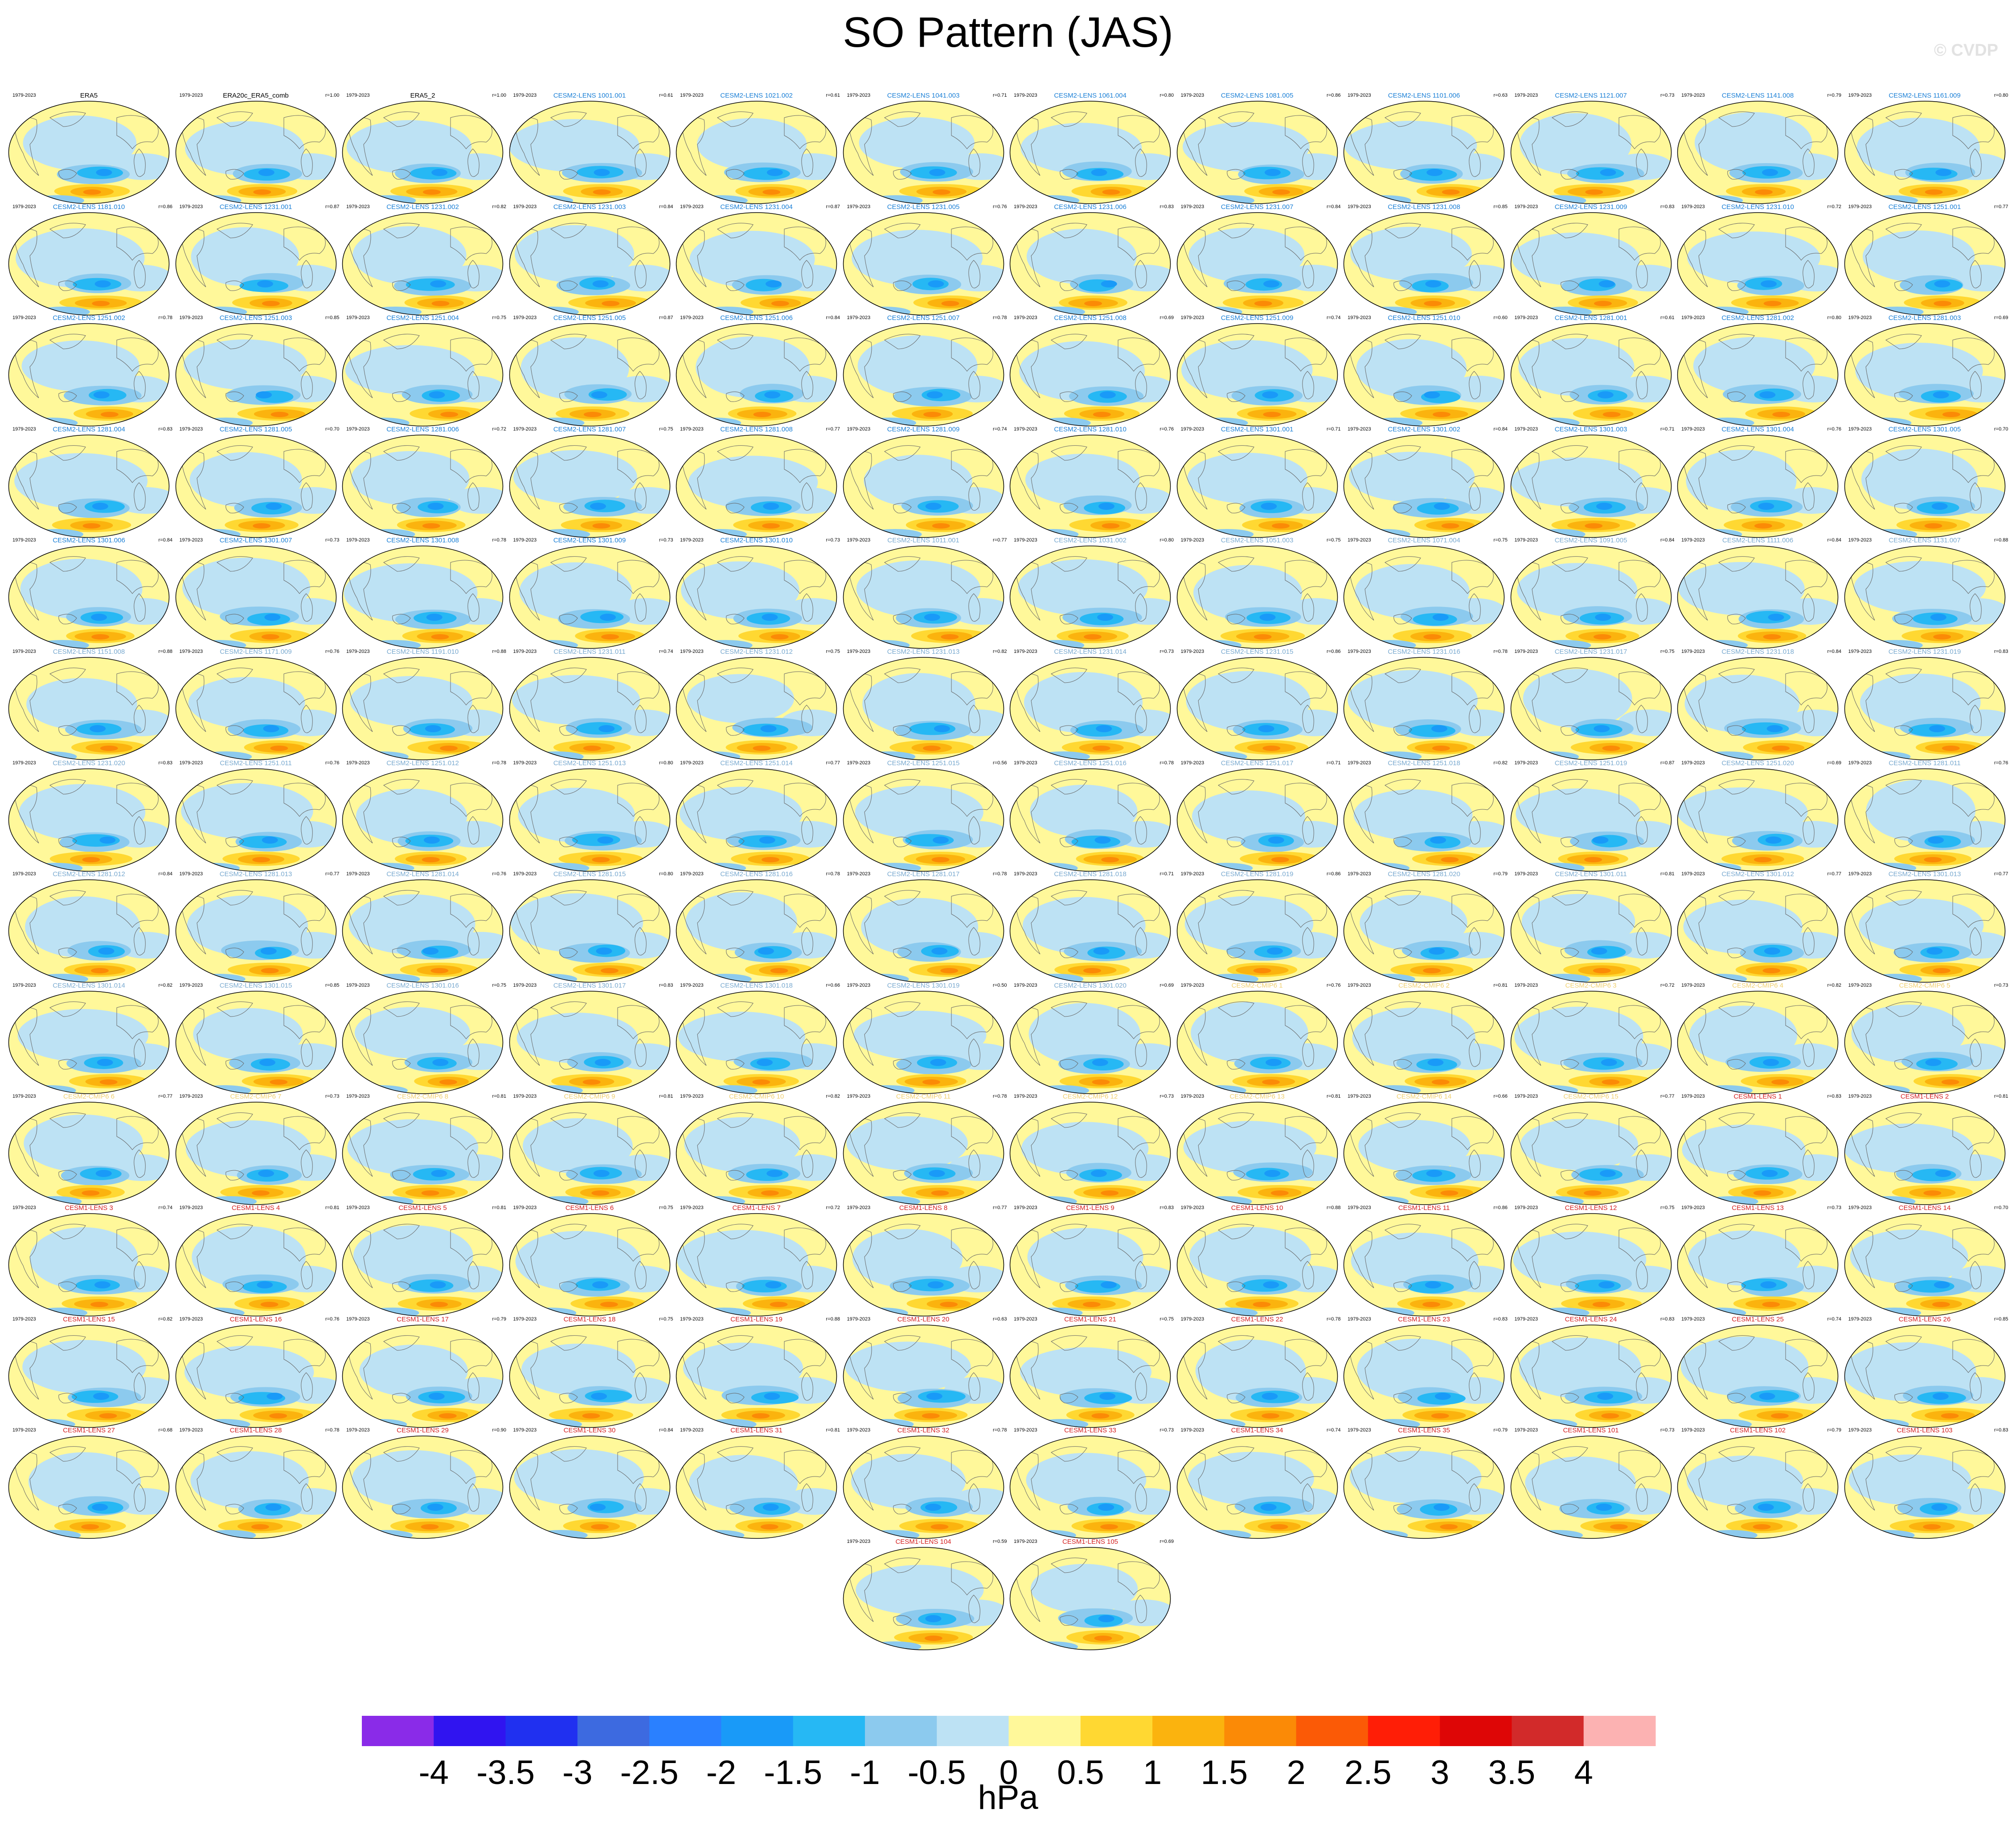  What do you see at coordinates (1925, 1208) in the screenshot?
I see `panel-title: CESM1-LENS 14` at bounding box center [1925, 1208].